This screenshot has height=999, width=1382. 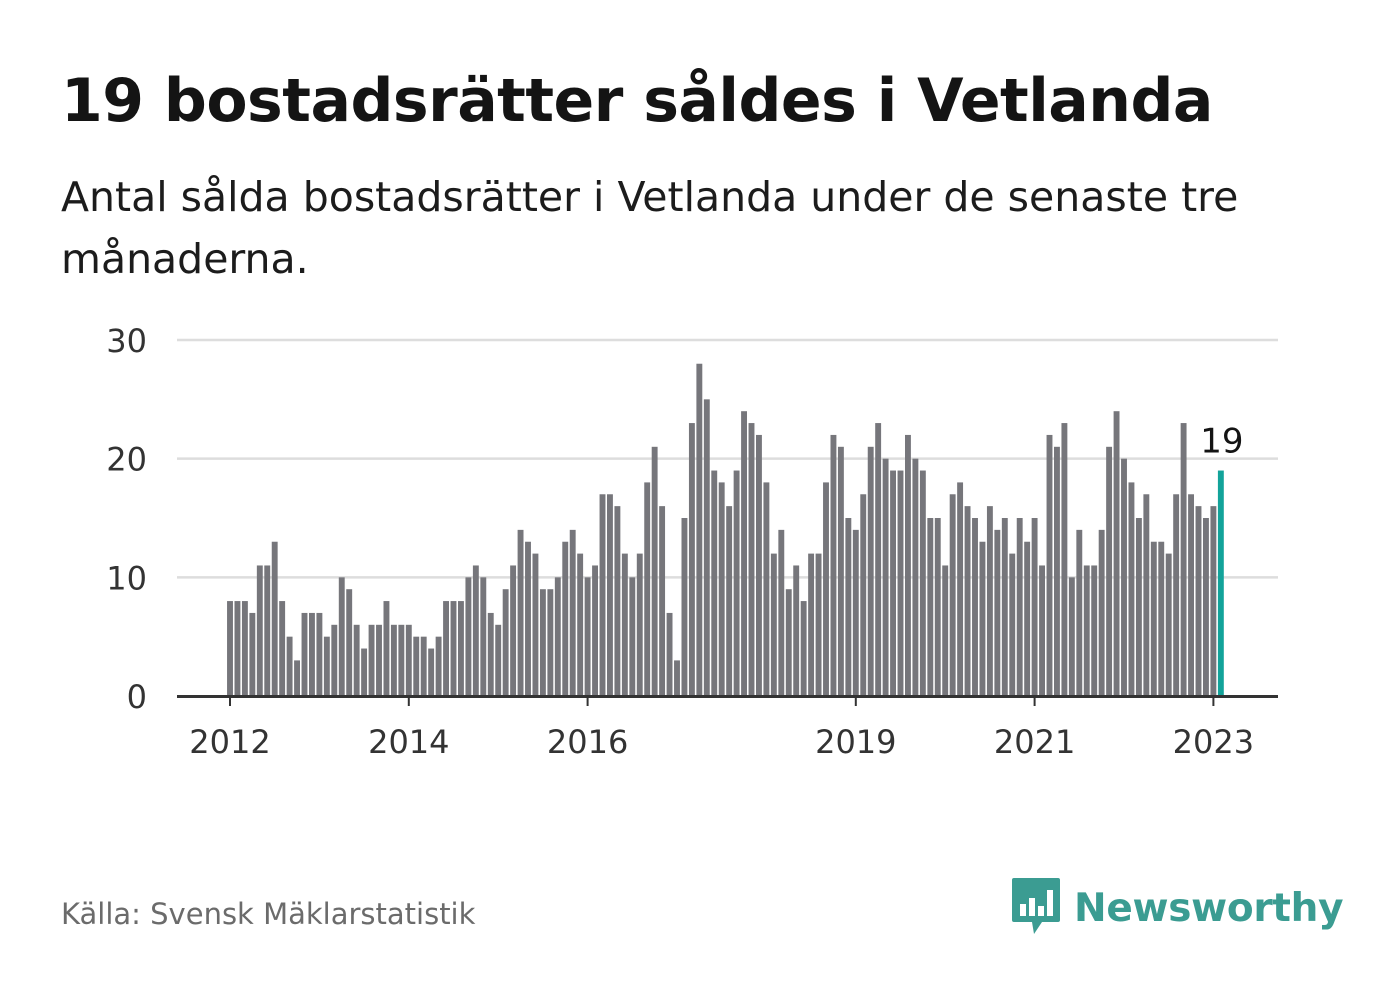 I want to click on x-tick-label: 2012, so click(x=229, y=742).